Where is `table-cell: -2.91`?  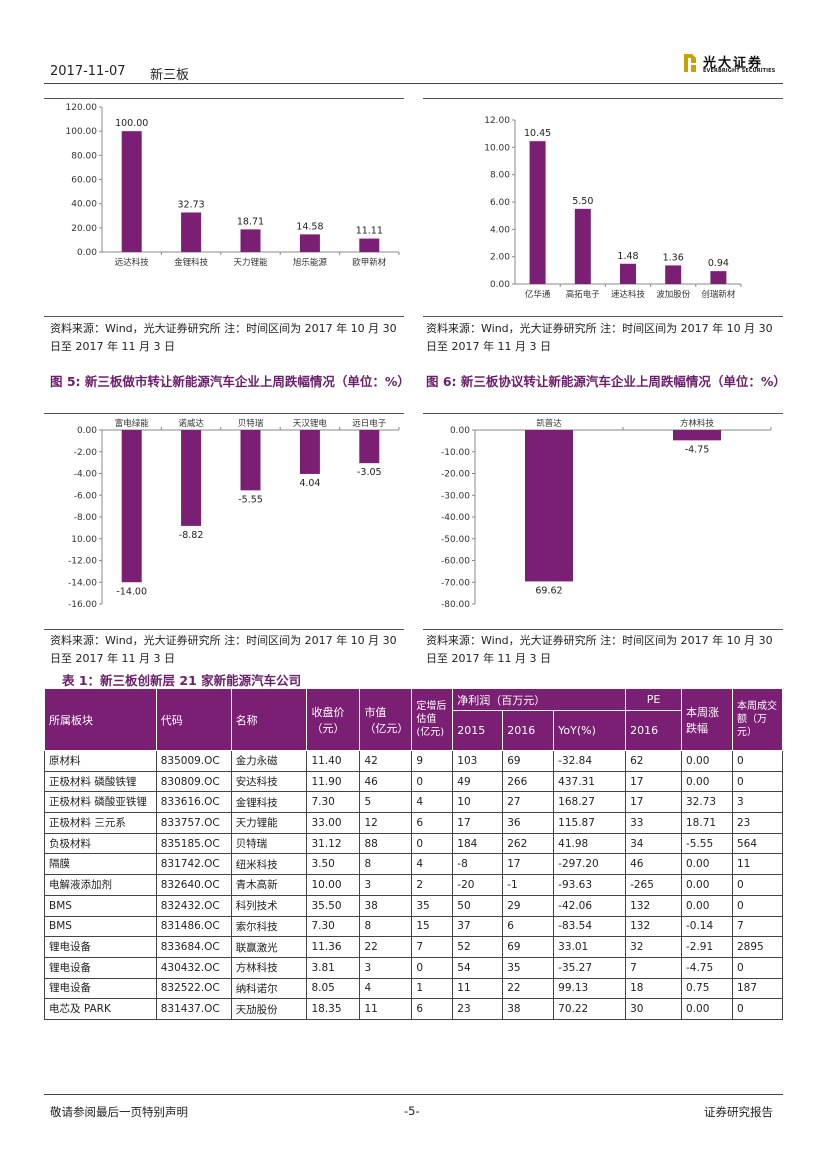
table-cell: -2.91 is located at coordinates (707, 947).